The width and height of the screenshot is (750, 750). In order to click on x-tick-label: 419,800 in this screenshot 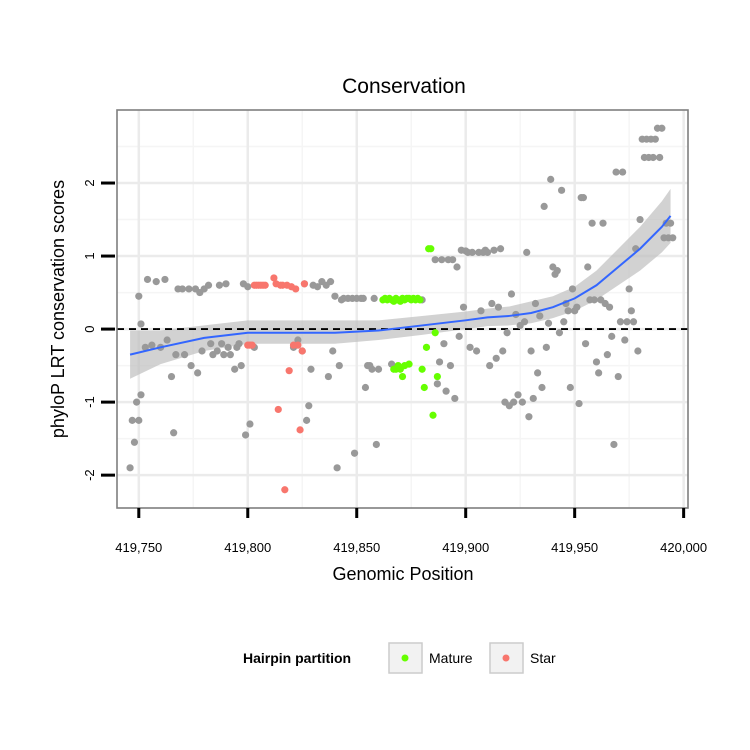, I will do `click(247, 547)`.